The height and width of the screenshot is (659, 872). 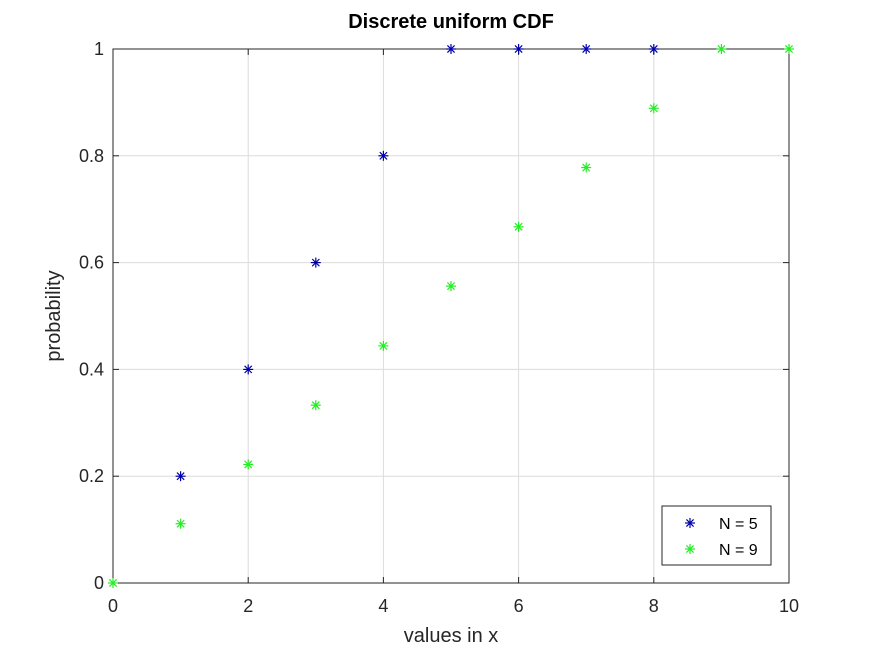 I want to click on y-tick-label: 0.2, so click(x=91, y=476).